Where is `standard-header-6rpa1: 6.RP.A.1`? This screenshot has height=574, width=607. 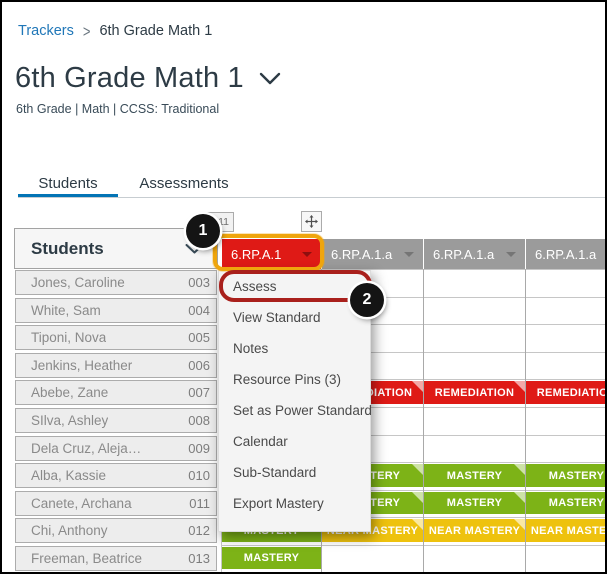
standard-header-6rpa1: 6.RP.A.1 is located at coordinates (271, 254).